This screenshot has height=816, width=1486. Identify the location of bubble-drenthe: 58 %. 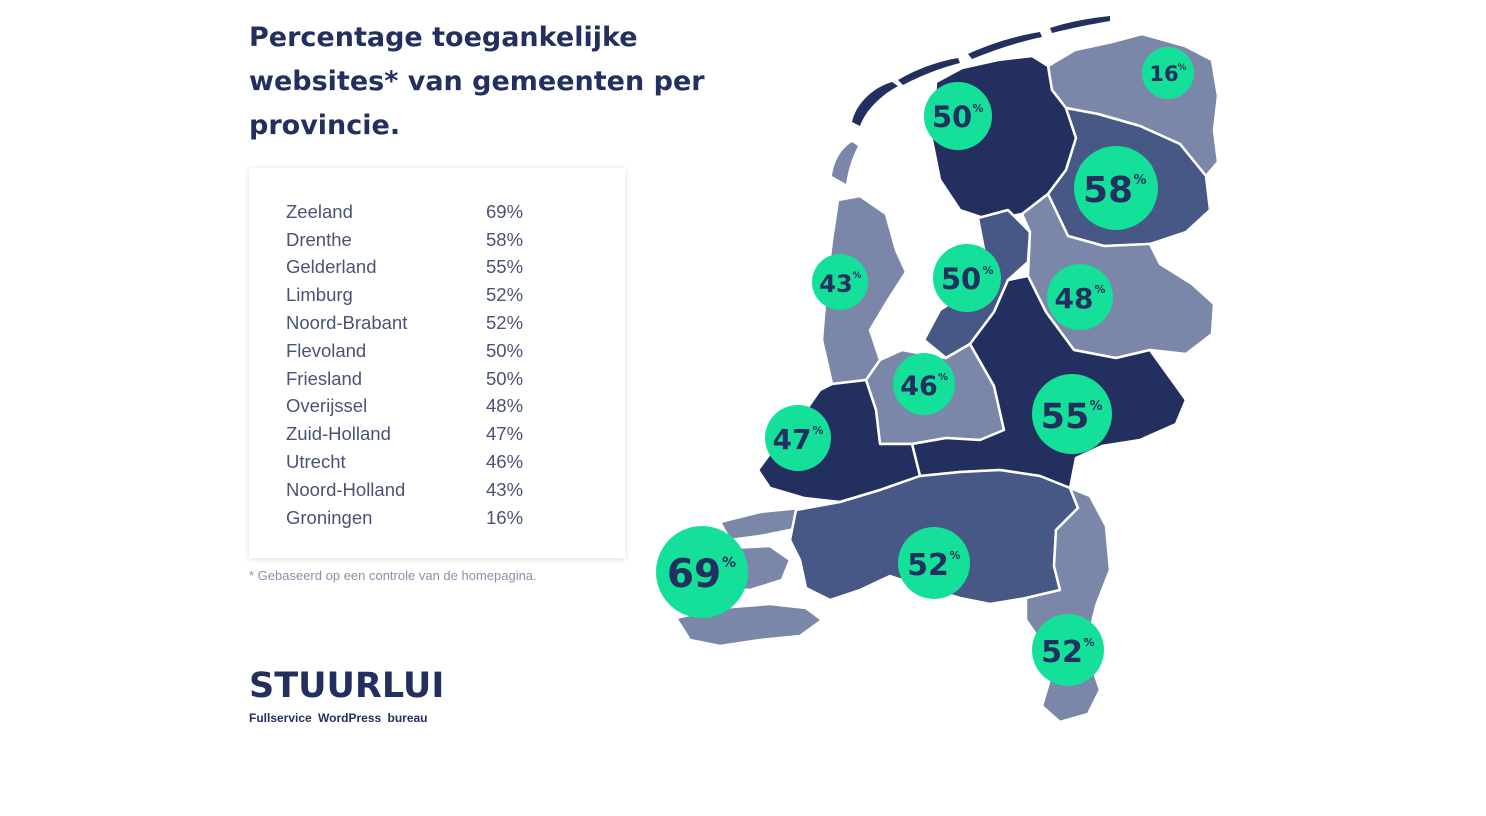
(1116, 188).